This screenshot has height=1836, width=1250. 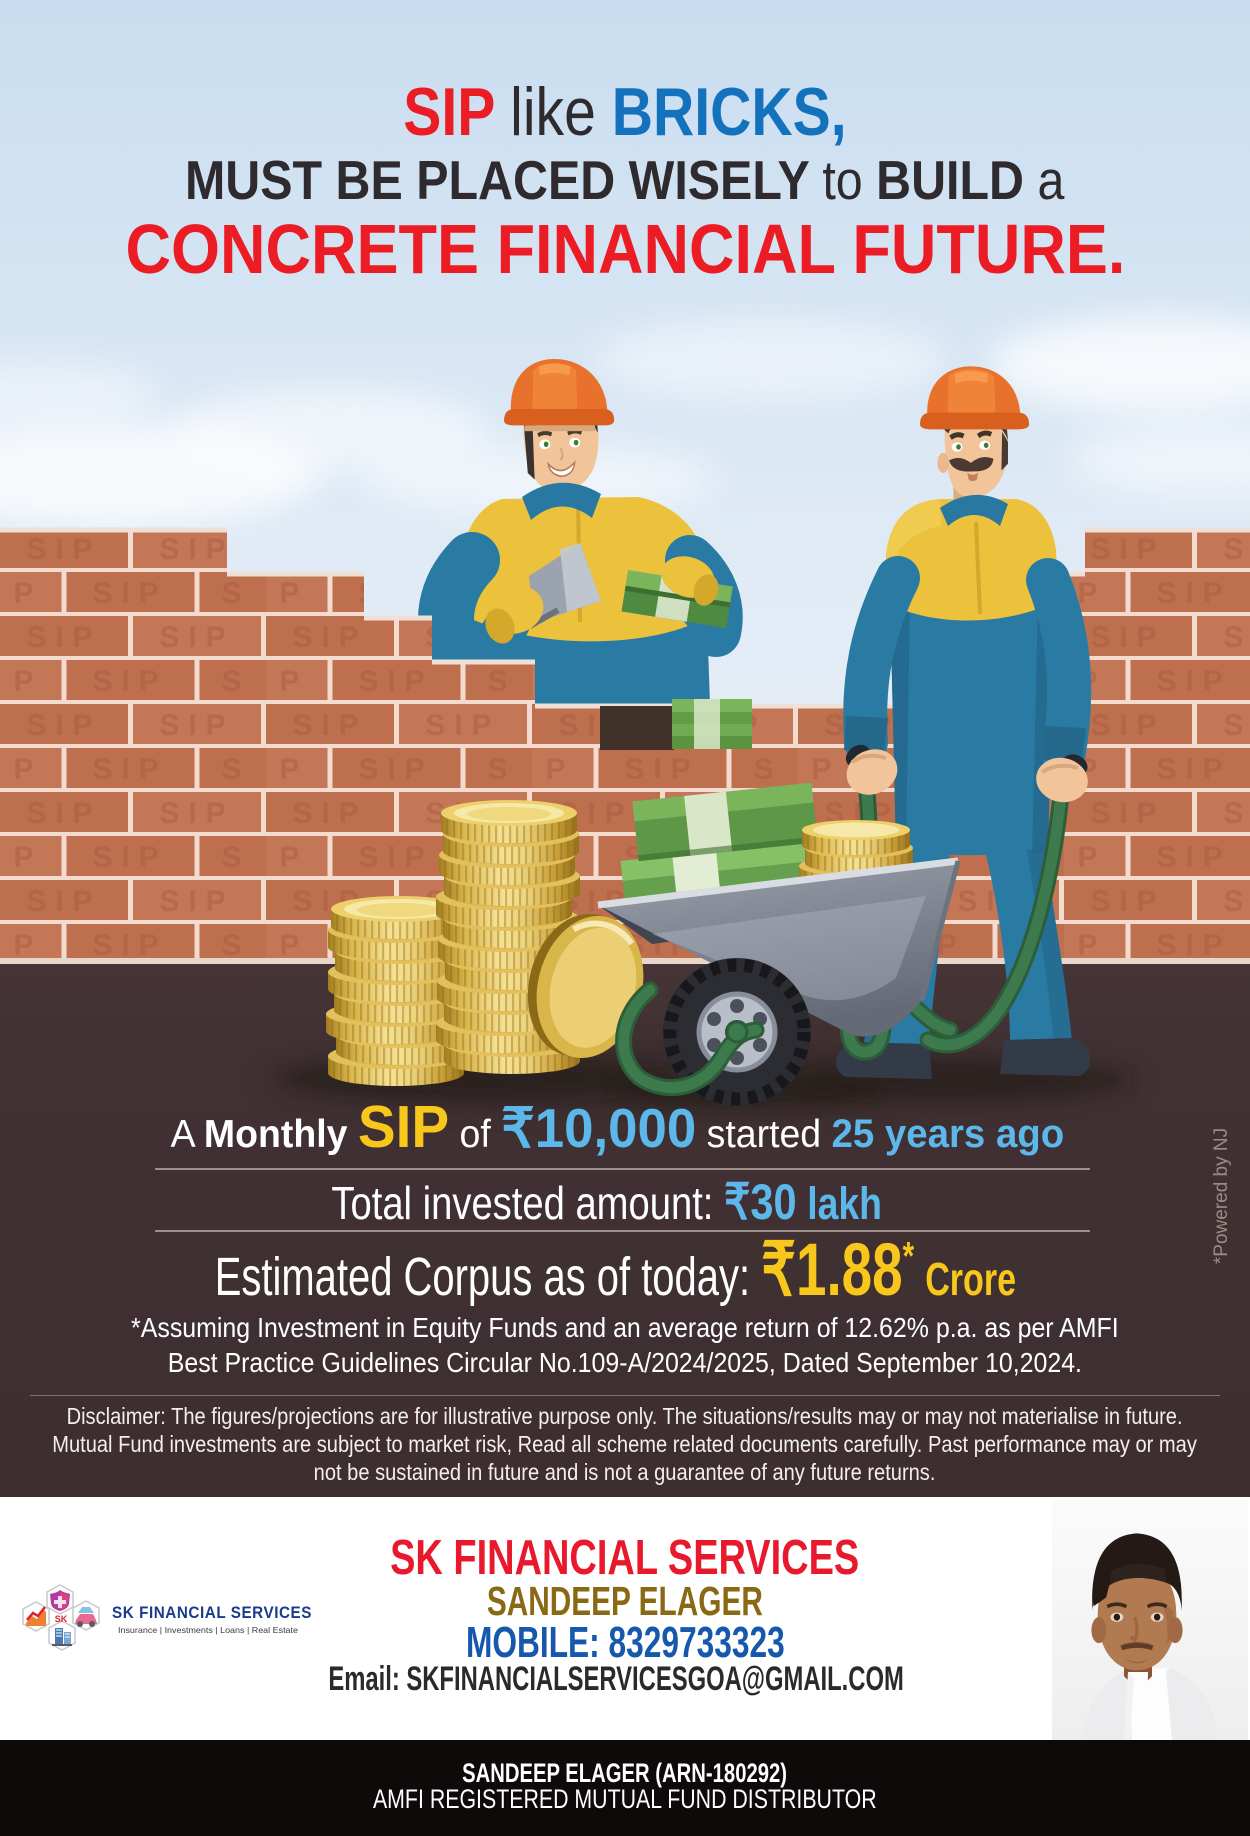 I want to click on svg-text: SK, so click(x=61, y=1619).